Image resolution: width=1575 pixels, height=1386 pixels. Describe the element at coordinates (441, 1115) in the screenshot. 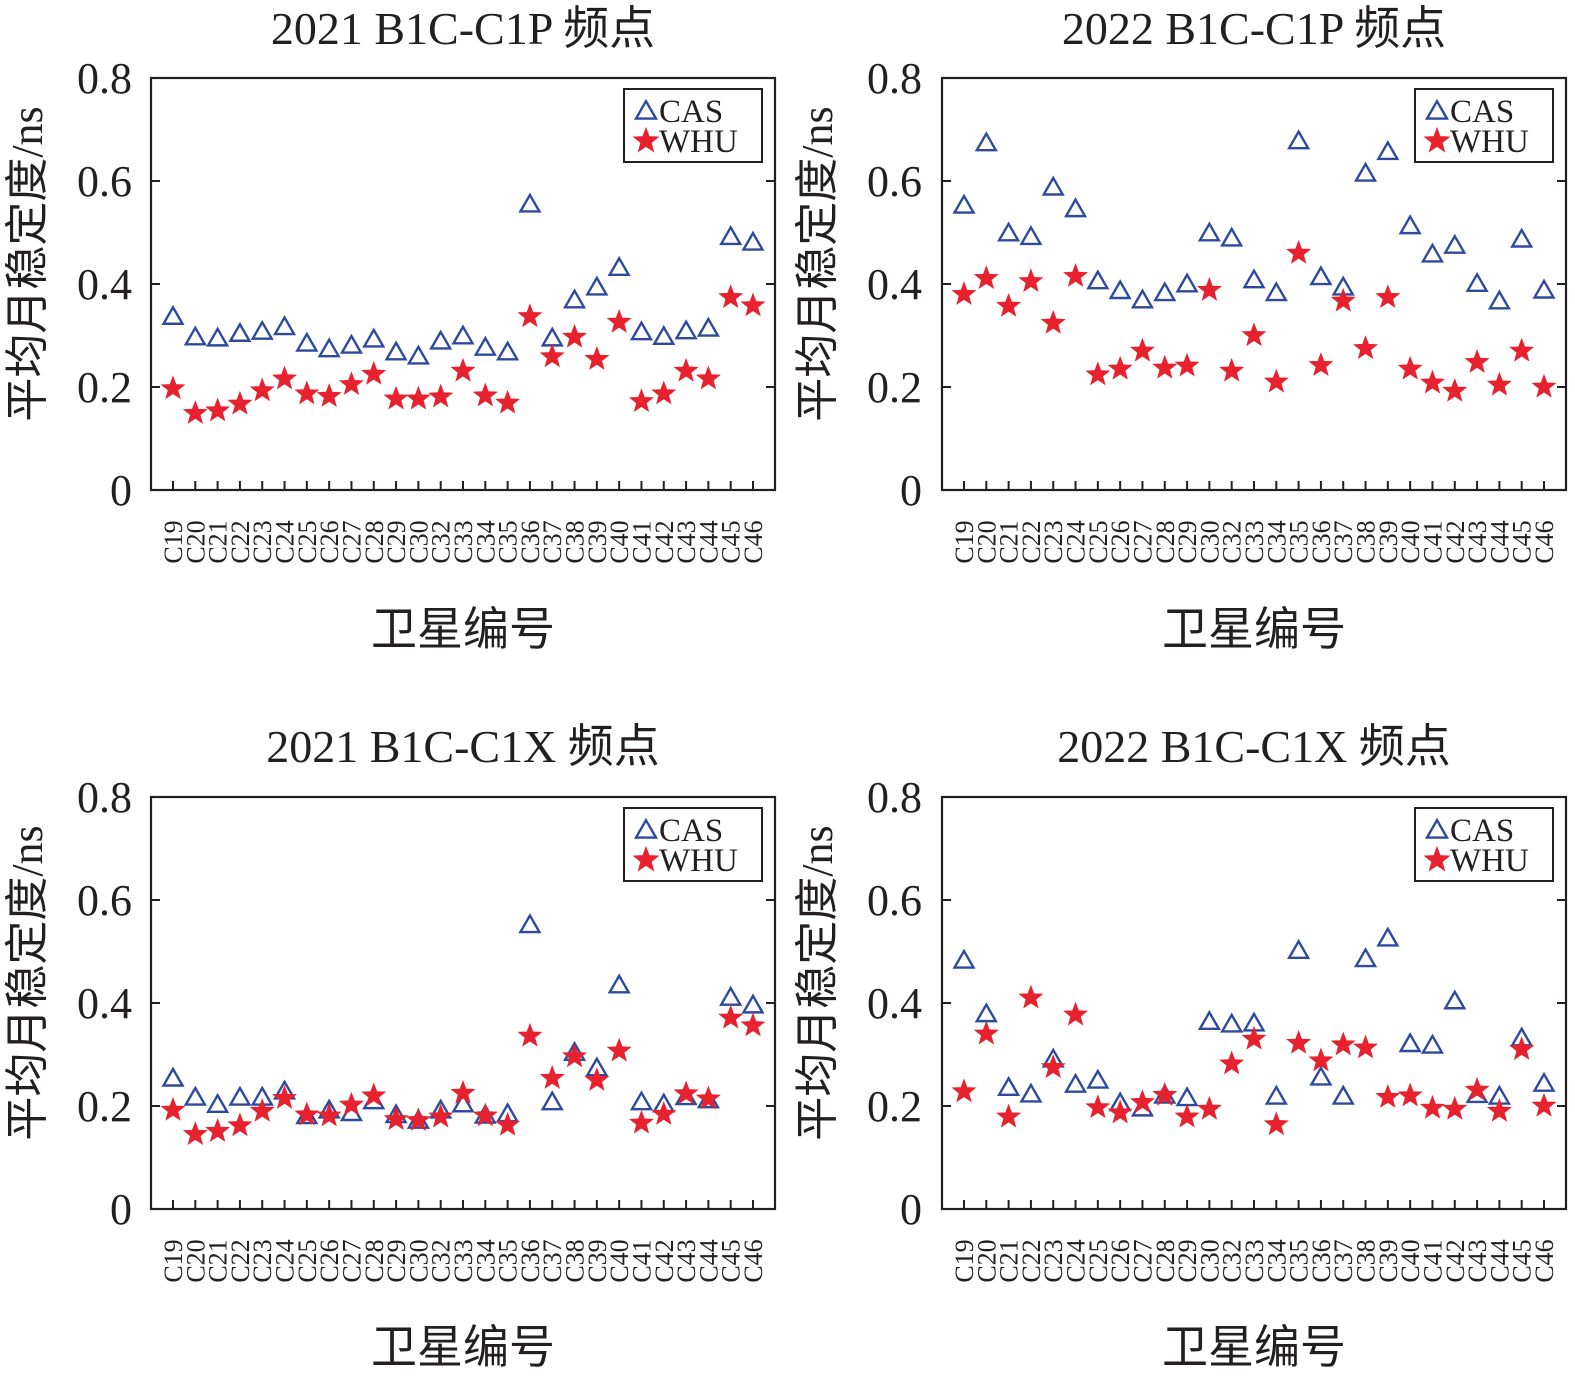

I see `point-whu-c32` at that location.